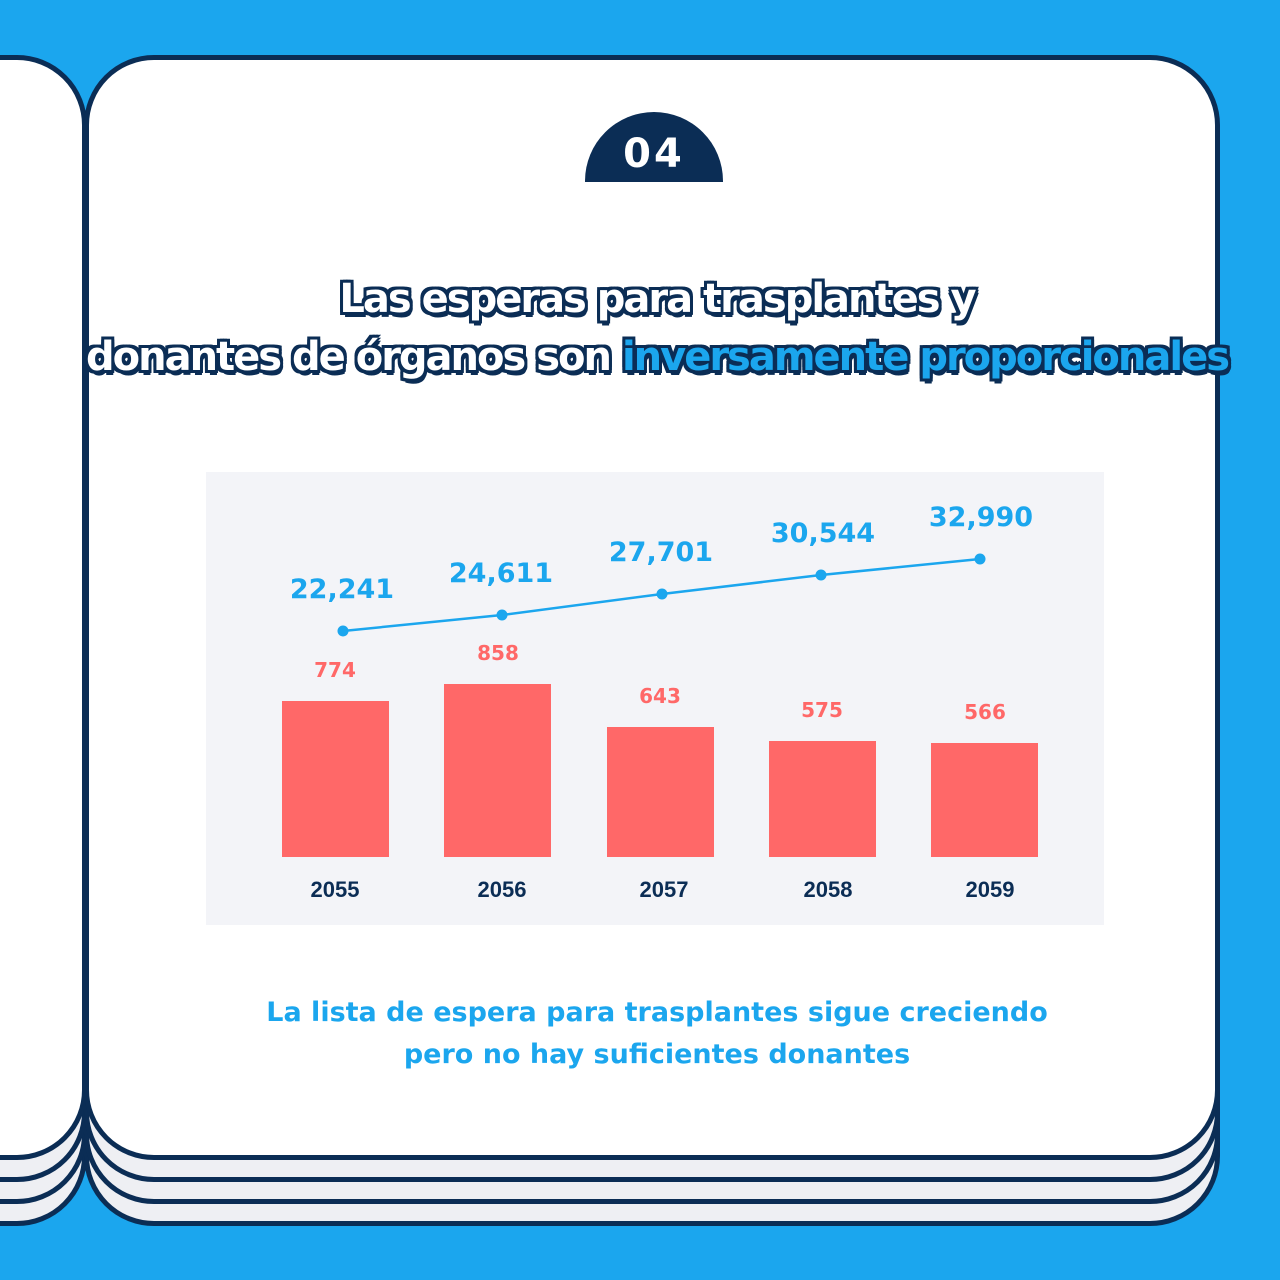 The image size is (1280, 1280). Describe the element at coordinates (664, 889) in the screenshot. I see `x-tick-2057: 2057` at that location.